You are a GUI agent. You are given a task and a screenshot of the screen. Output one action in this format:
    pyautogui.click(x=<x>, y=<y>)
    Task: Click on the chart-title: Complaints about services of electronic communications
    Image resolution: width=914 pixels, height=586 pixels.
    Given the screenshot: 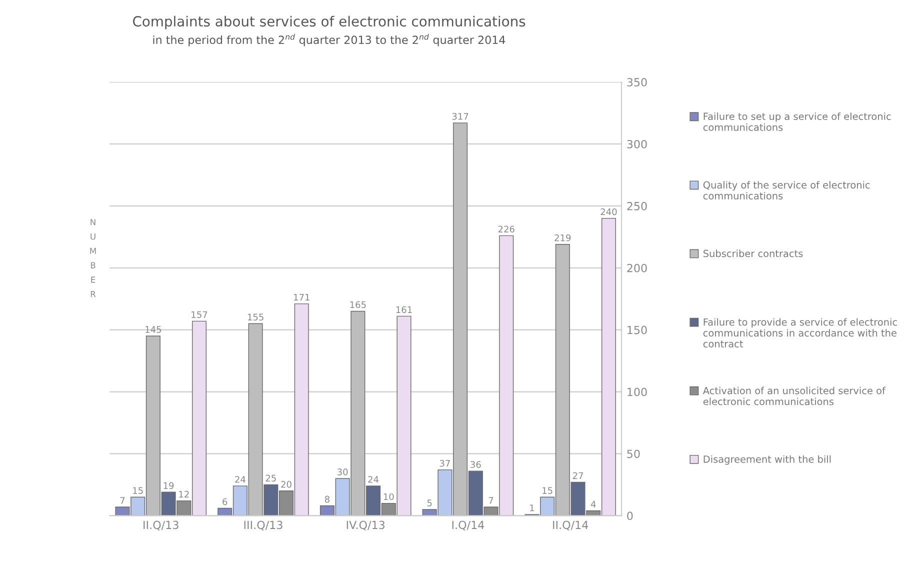 What is the action you would take?
    pyautogui.click(x=329, y=23)
    